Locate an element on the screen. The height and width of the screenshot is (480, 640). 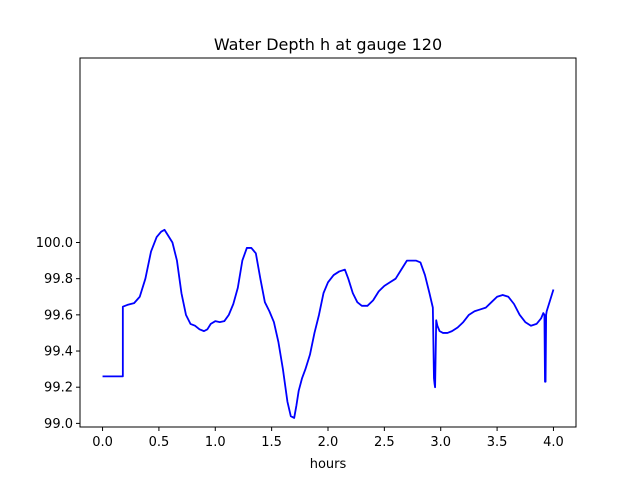
x-tick-label: 1.0 is located at coordinates (215, 442).